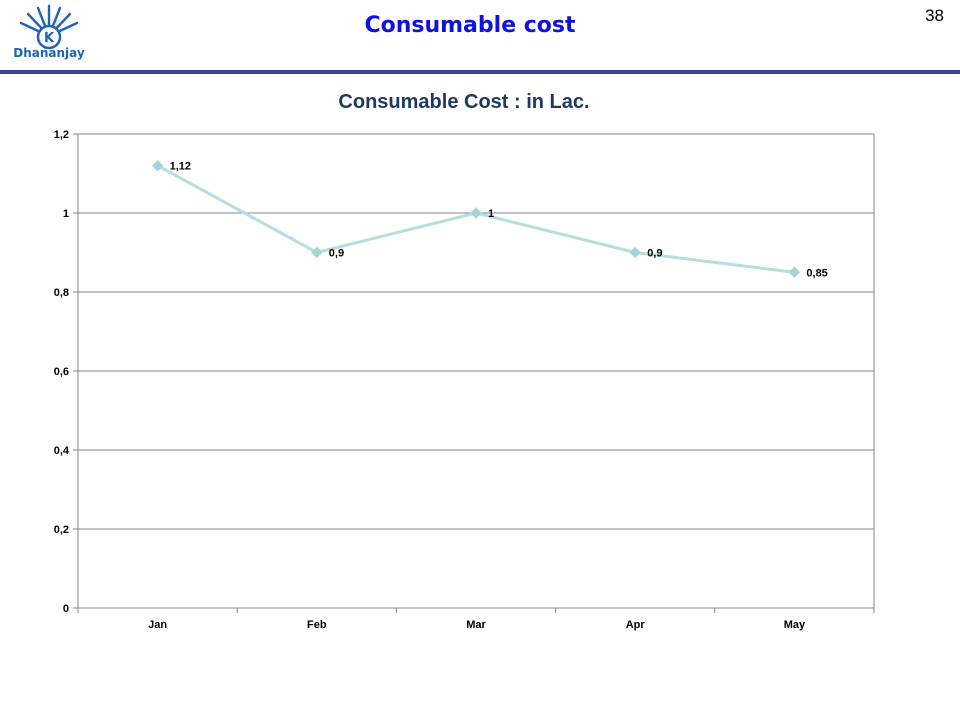 This screenshot has height=720, width=960. I want to click on chart-title: Consumable Cost : in Lac., so click(463, 102).